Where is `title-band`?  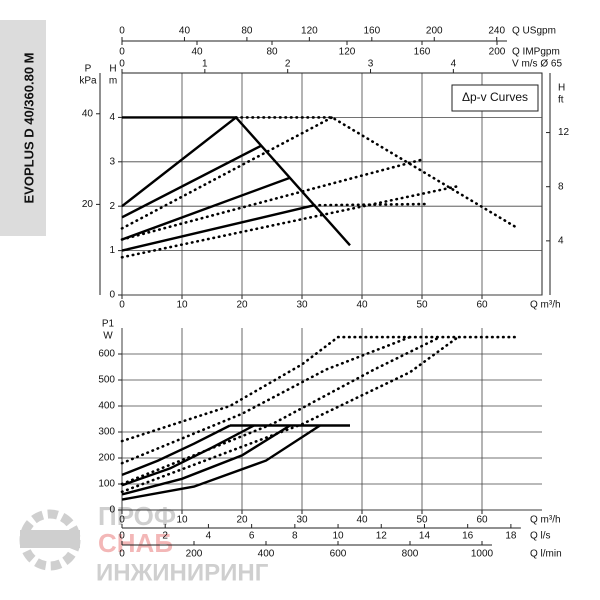 title-band is located at coordinates (23, 128).